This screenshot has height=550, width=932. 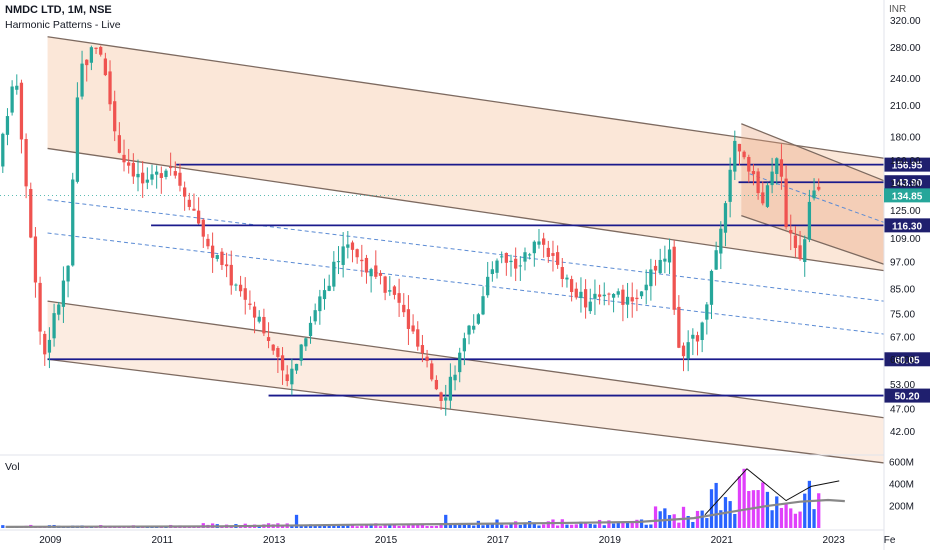 What do you see at coordinates (902, 360) in the screenshot?
I see `y-tick-label: 60.00` at bounding box center [902, 360].